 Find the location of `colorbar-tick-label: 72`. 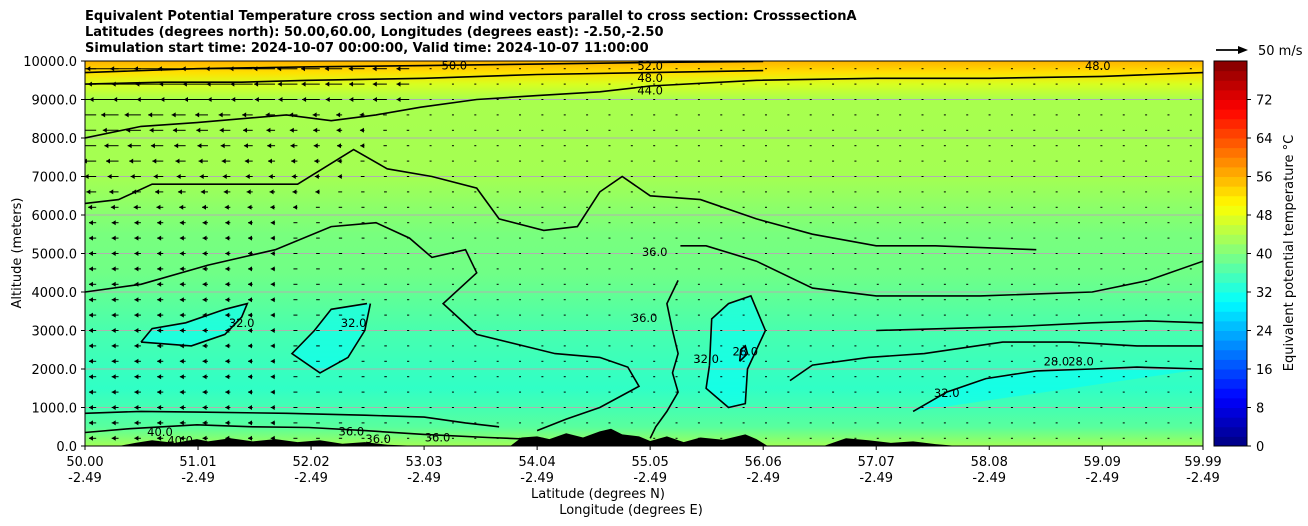

colorbar-tick-label: 72 is located at coordinates (1264, 101).